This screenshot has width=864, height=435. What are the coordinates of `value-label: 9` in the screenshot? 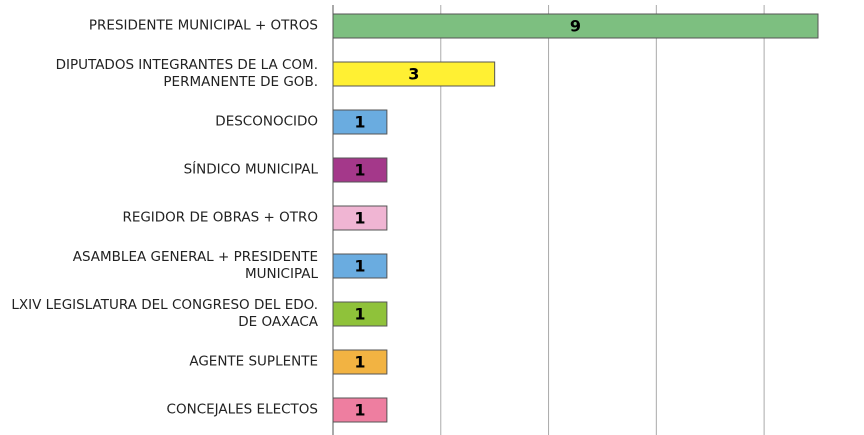 It's located at (575, 26).